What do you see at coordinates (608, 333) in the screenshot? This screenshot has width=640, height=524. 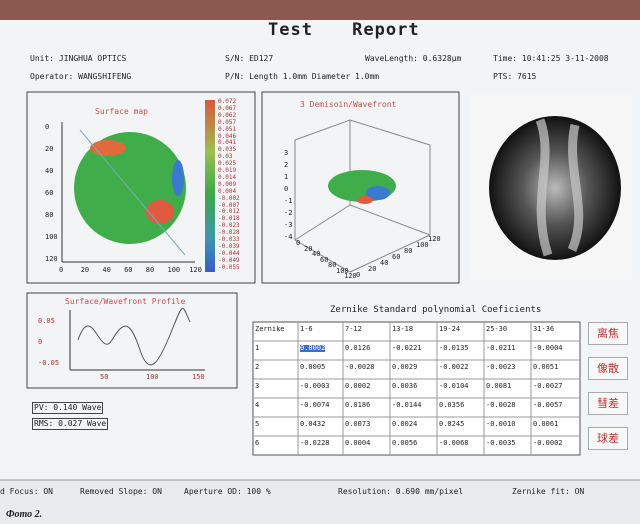 I see `button: 离焦` at bounding box center [608, 333].